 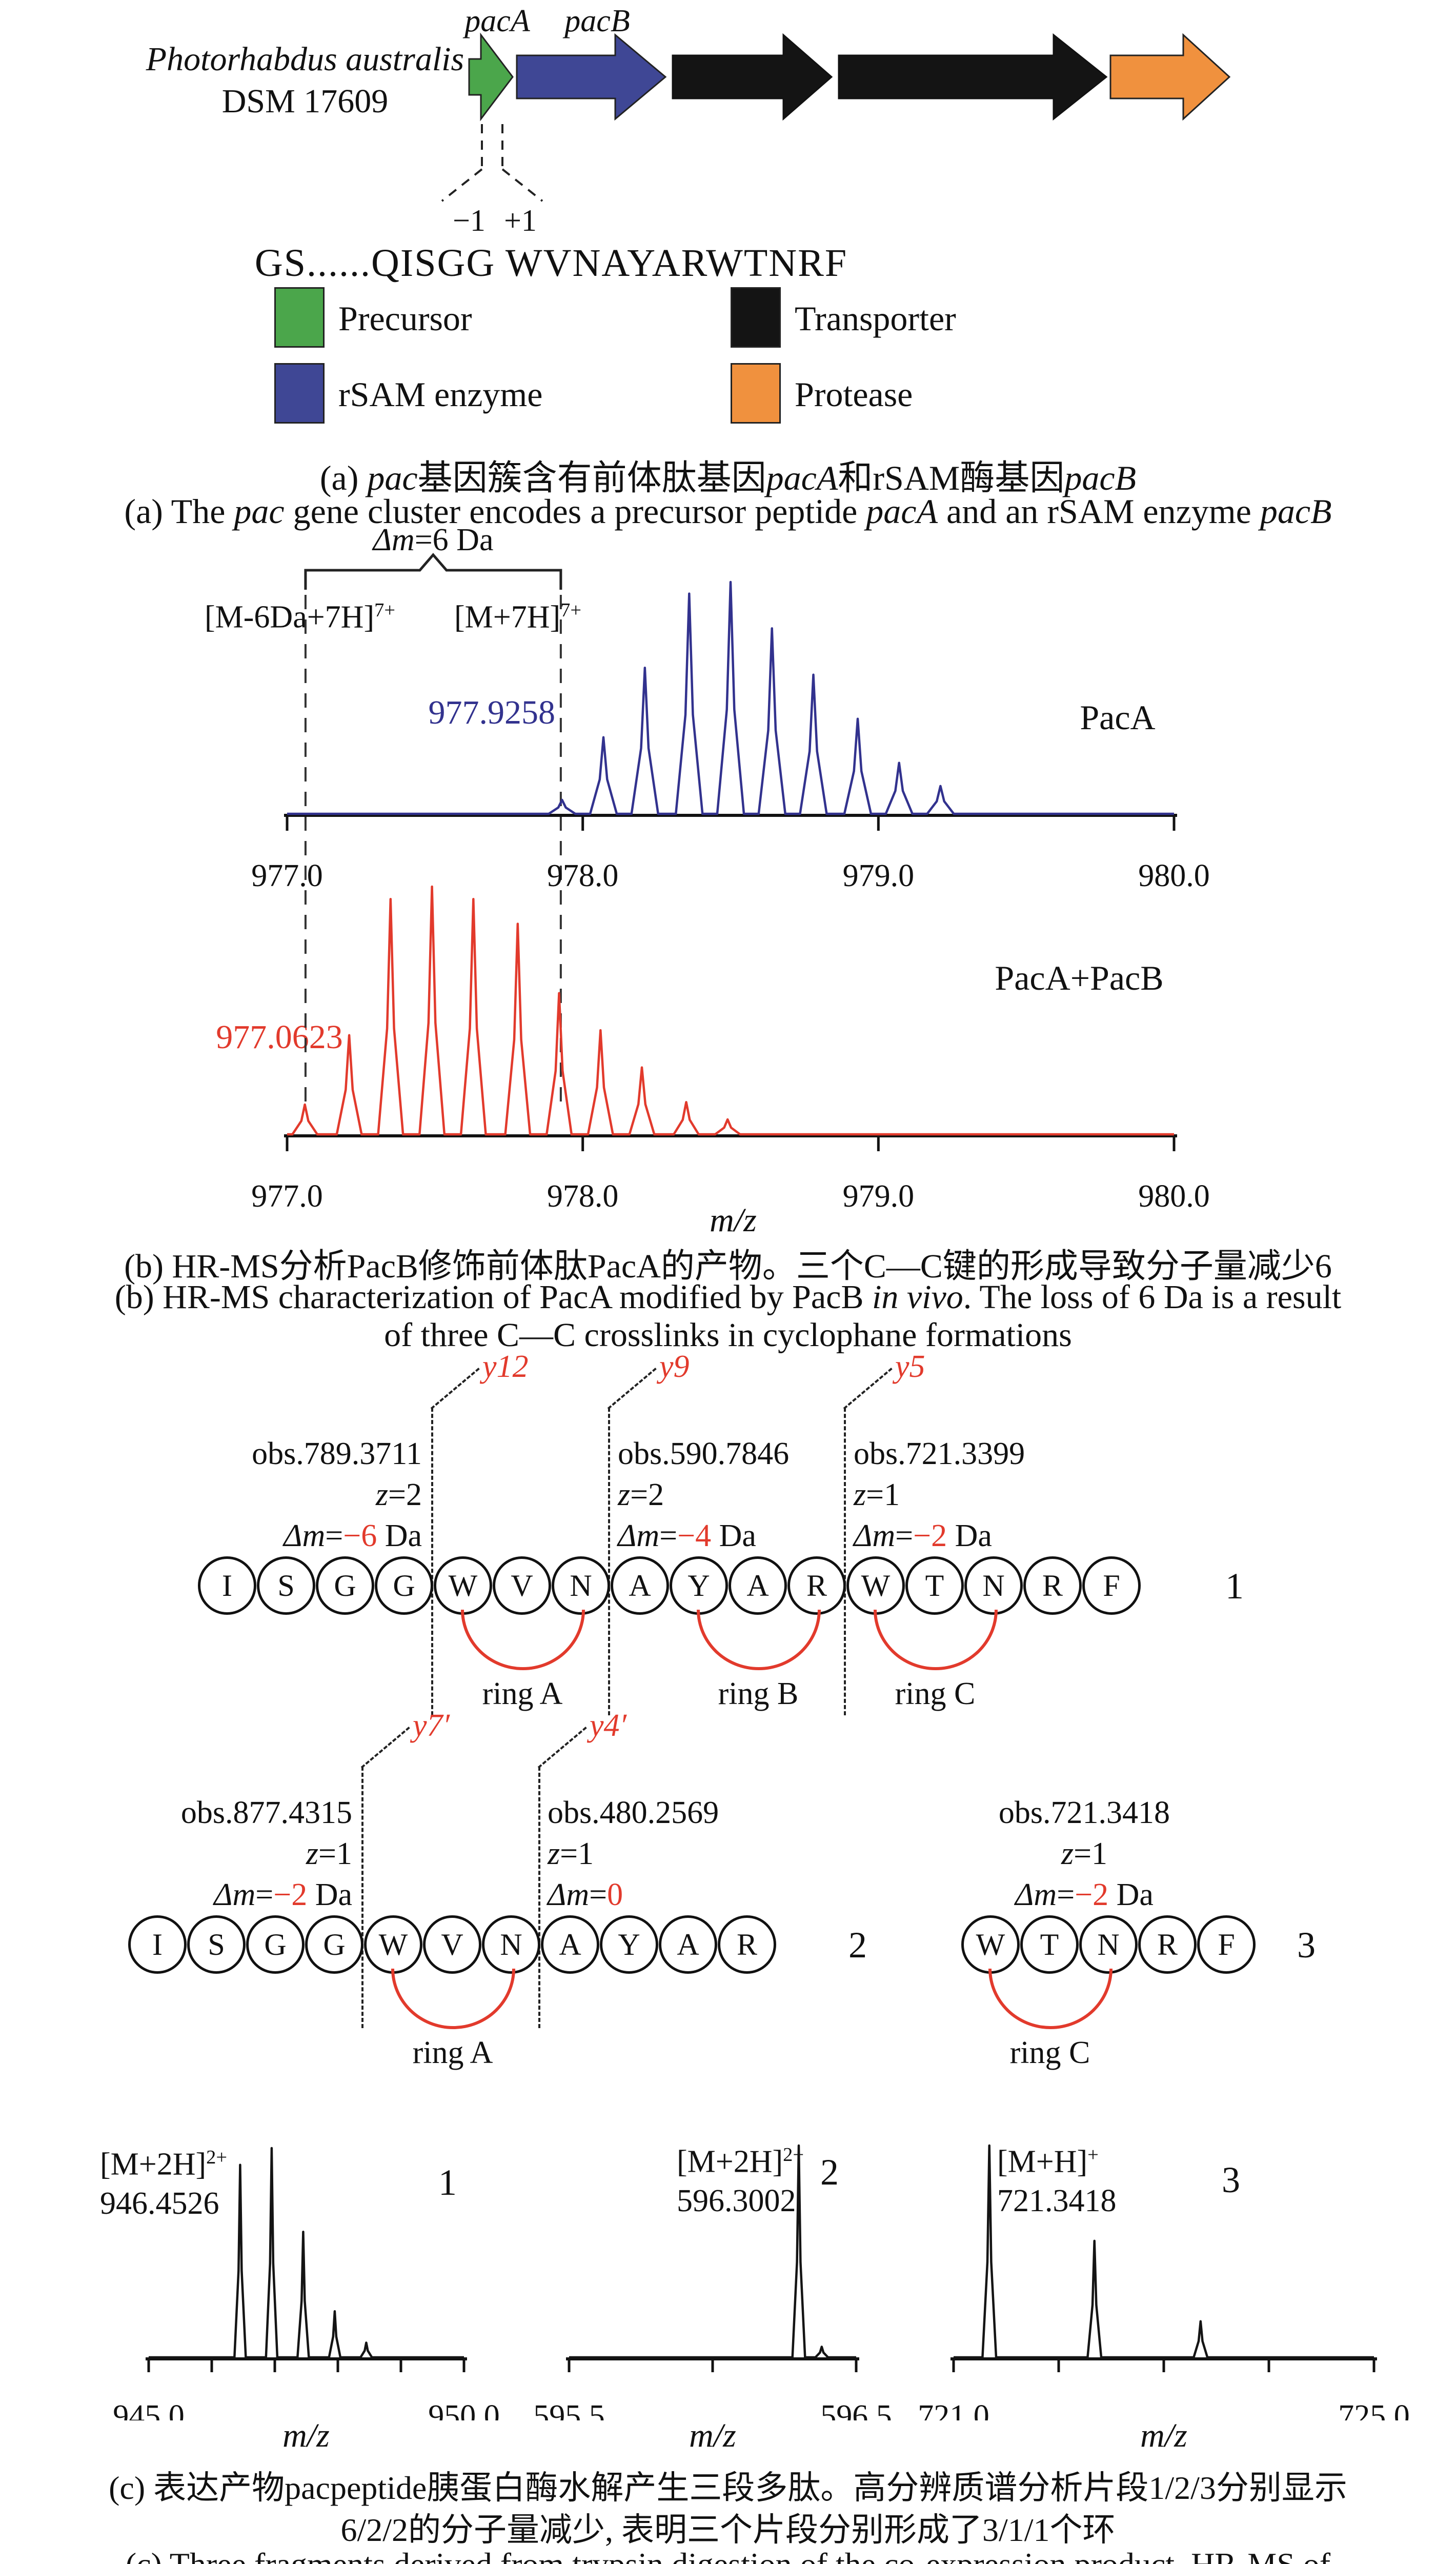 I want to click on ion-label-m-plus-7h: [M+7H]7+, so click(x=518, y=617).